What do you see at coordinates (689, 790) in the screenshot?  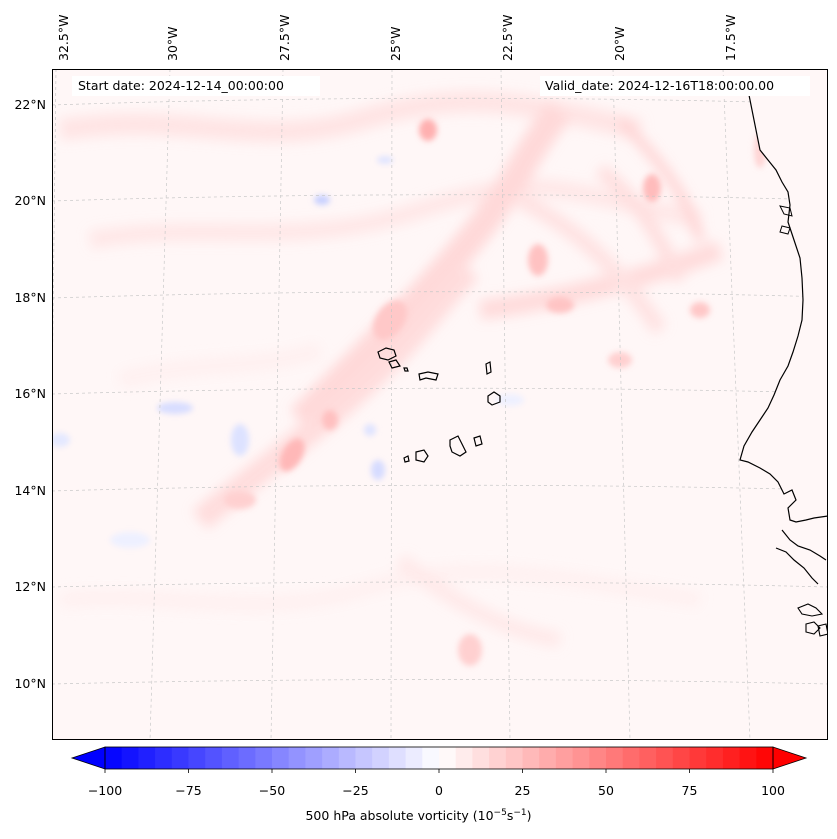 I see `colorbar-tick-label: 75` at bounding box center [689, 790].